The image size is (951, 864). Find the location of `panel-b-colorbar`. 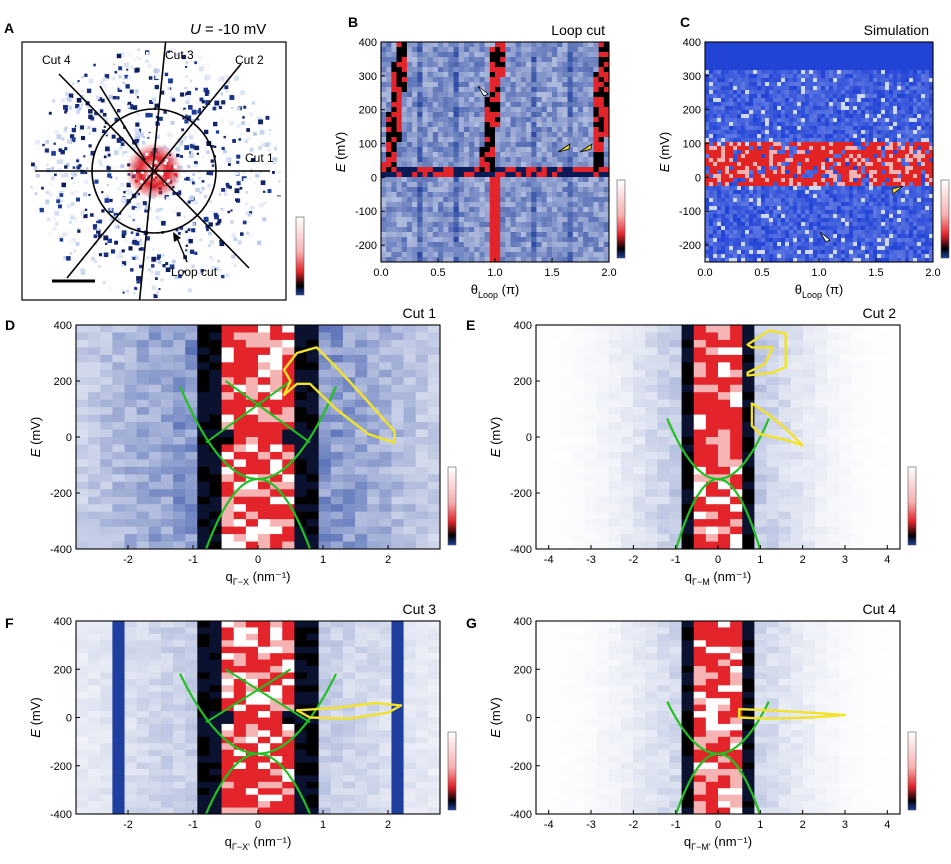

panel-b-colorbar is located at coordinates (621, 219).